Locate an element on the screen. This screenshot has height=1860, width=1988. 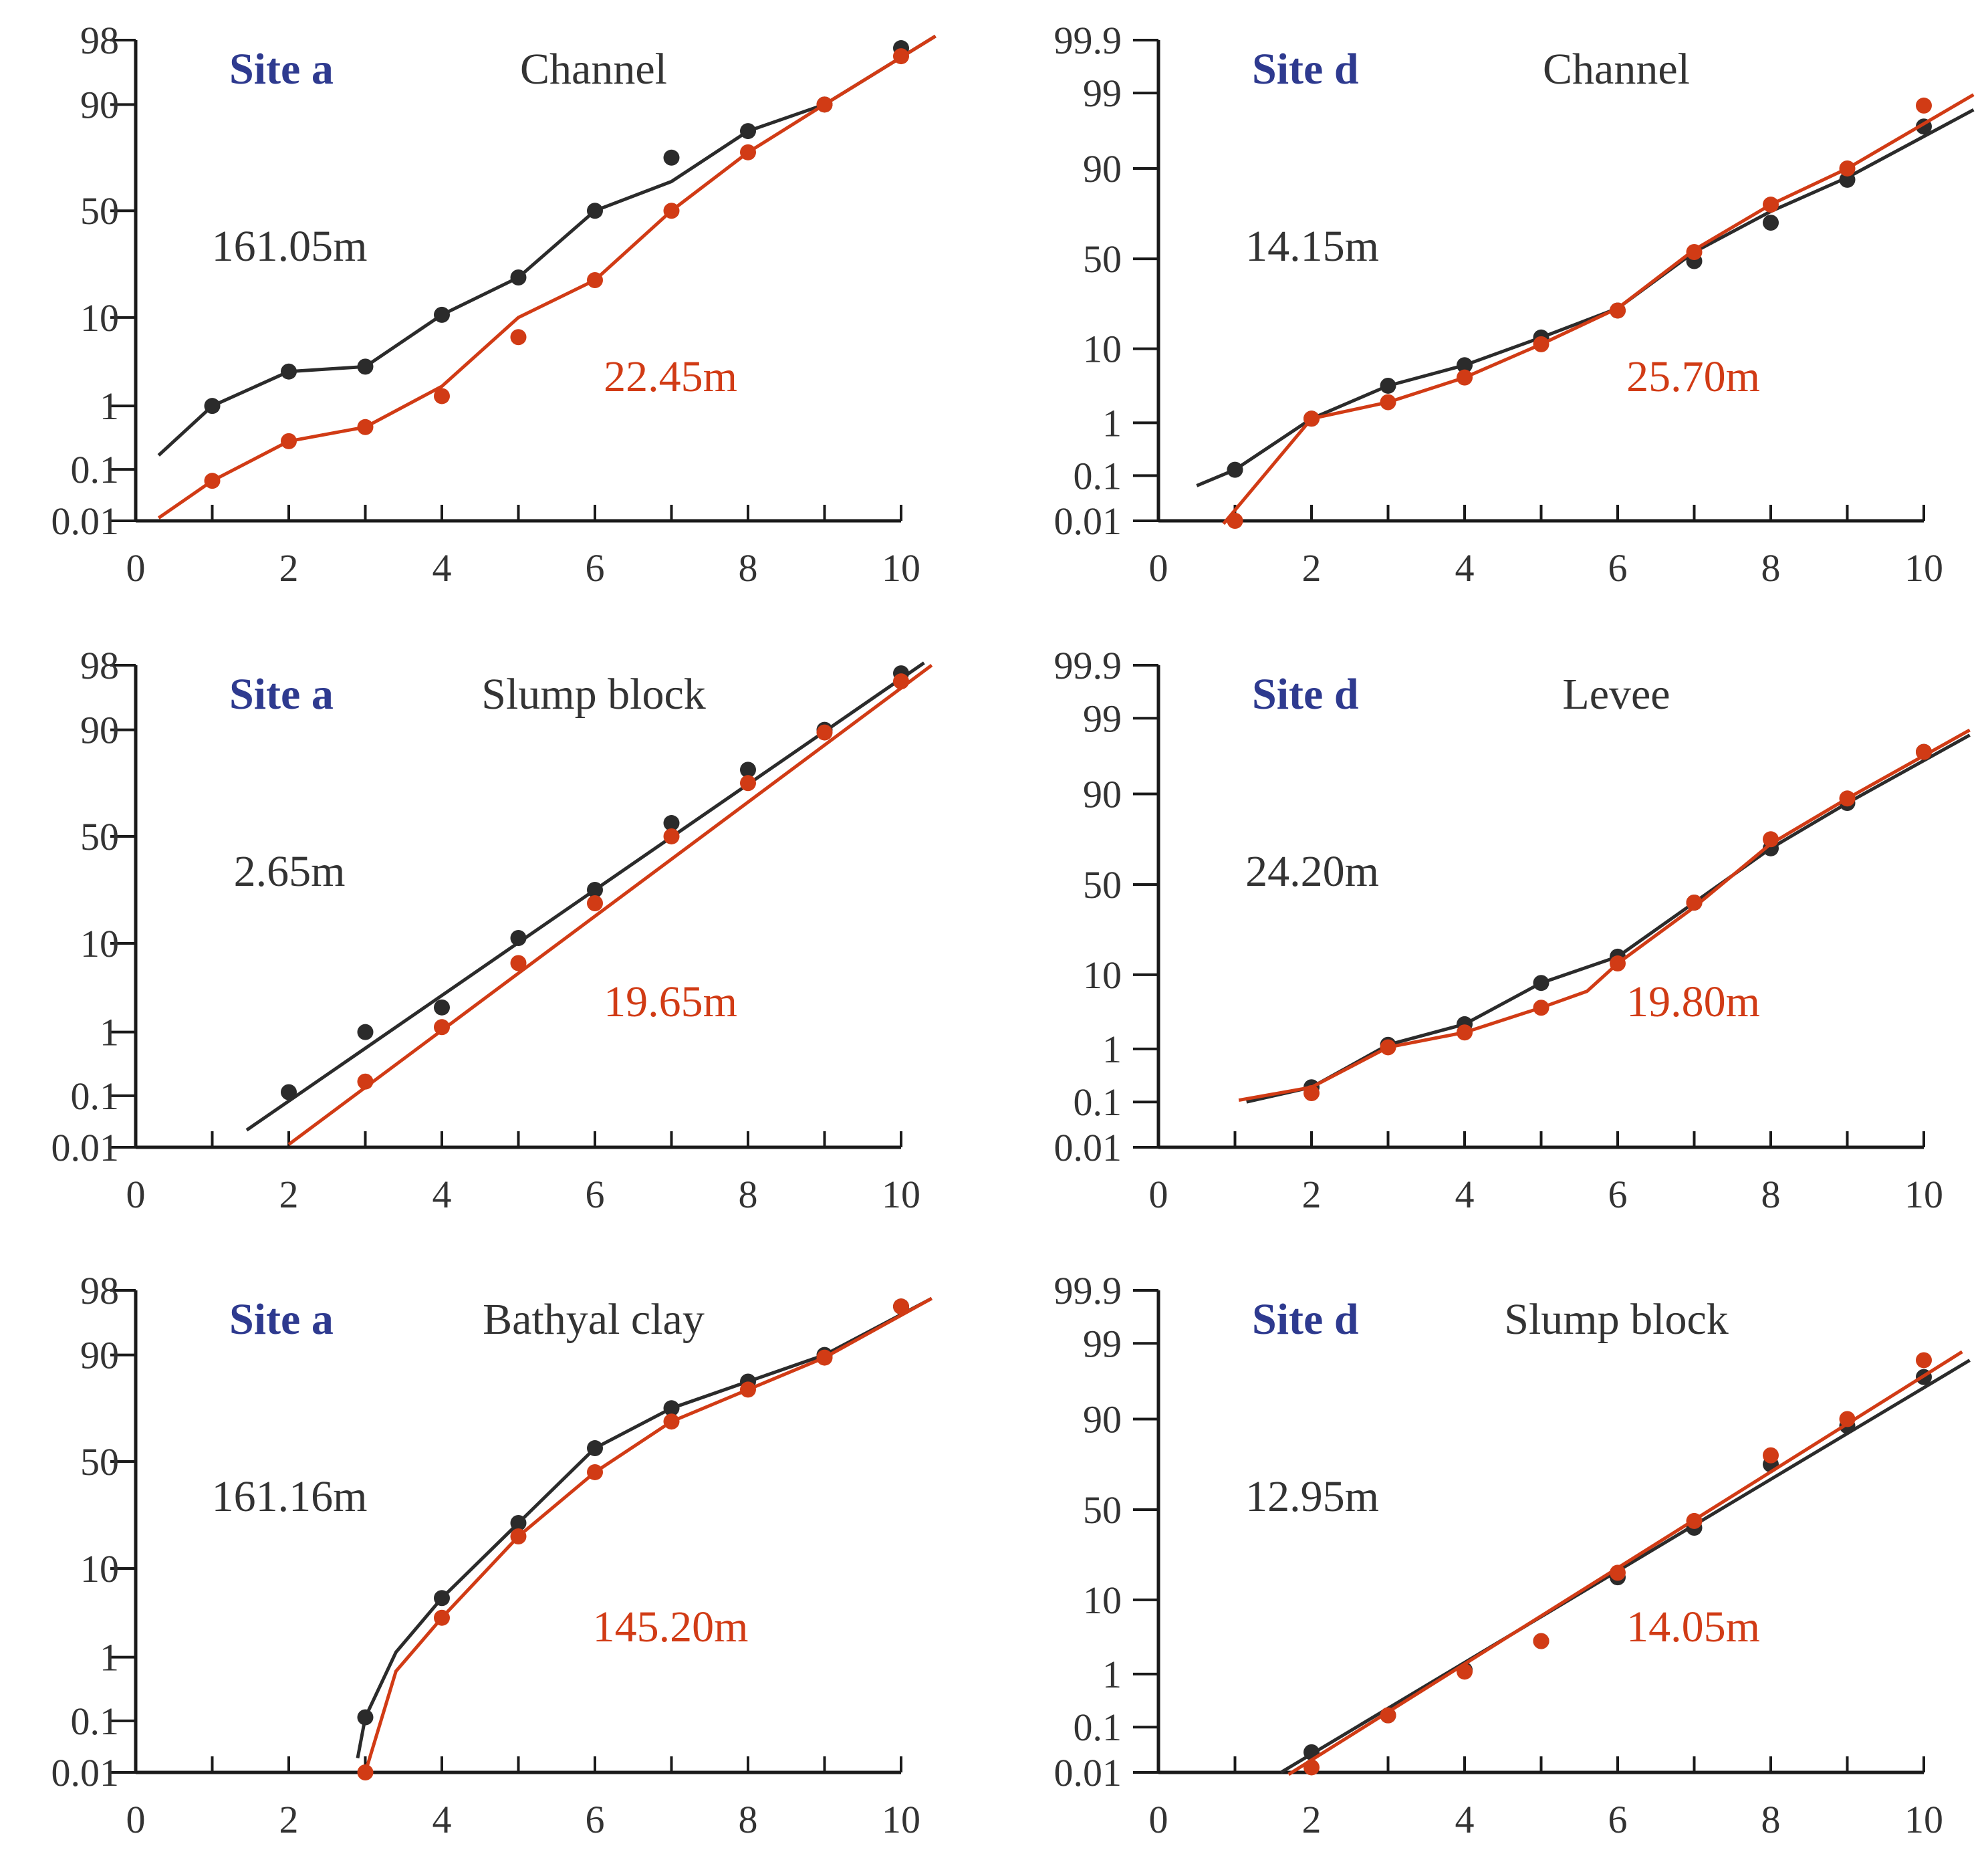
panel-title: Levee is located at coordinates (1616, 694).